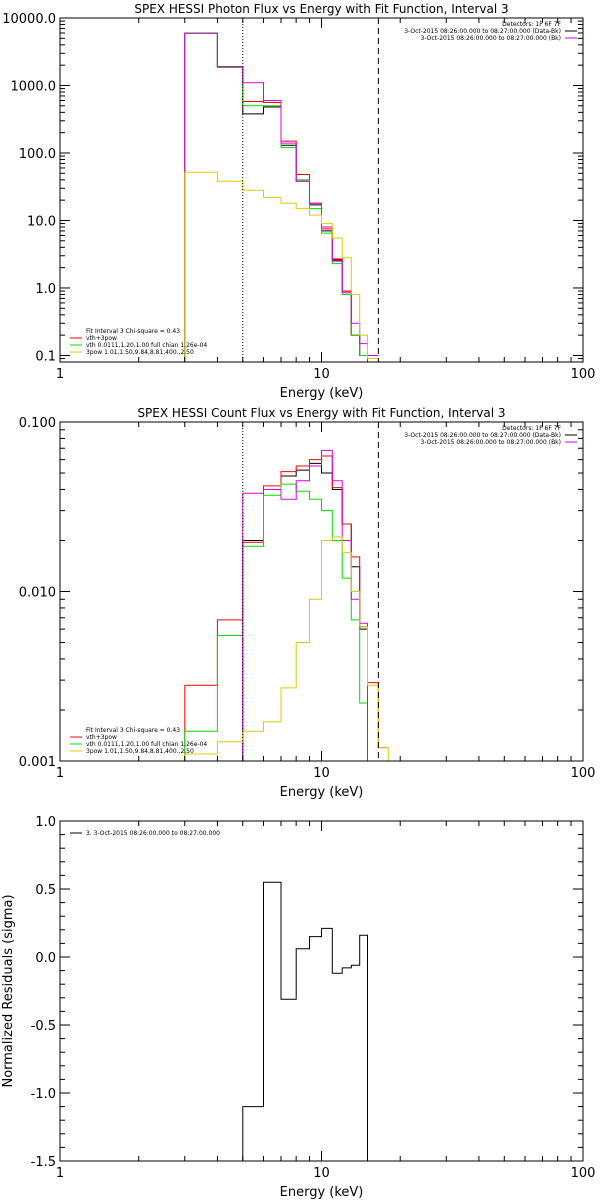  What do you see at coordinates (43, 1026) in the screenshot?
I see `y-tick-label: -0.5` at bounding box center [43, 1026].